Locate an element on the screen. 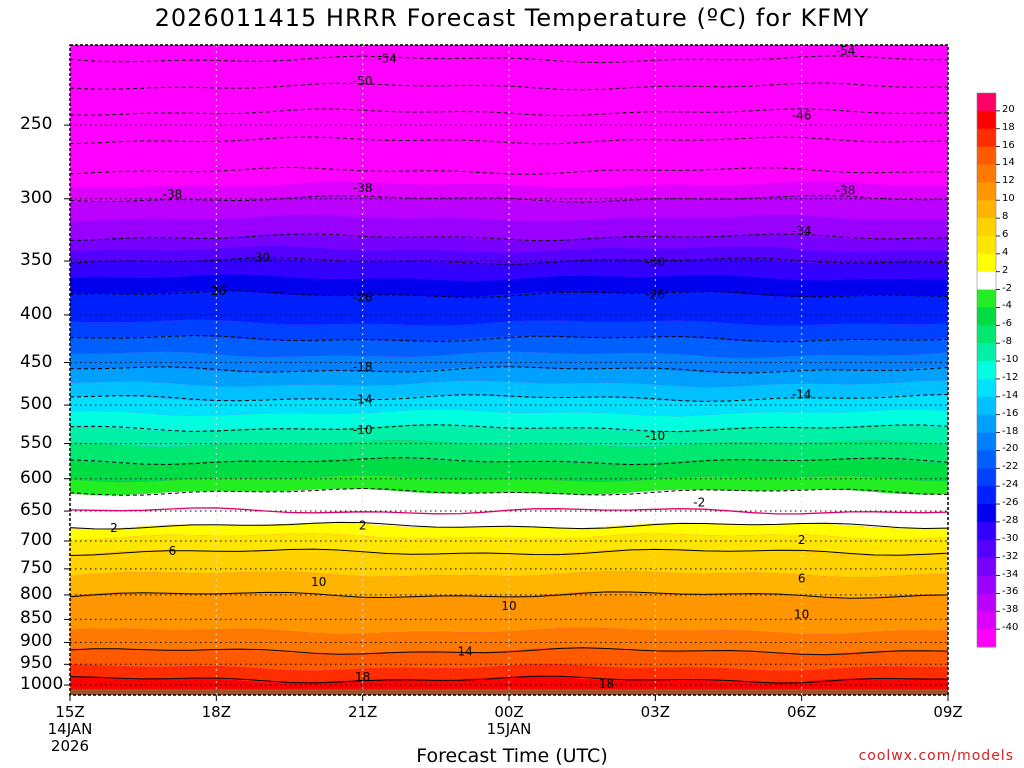 The width and height of the screenshot is (1024, 768). contour-label: -50 is located at coordinates (363, 81).